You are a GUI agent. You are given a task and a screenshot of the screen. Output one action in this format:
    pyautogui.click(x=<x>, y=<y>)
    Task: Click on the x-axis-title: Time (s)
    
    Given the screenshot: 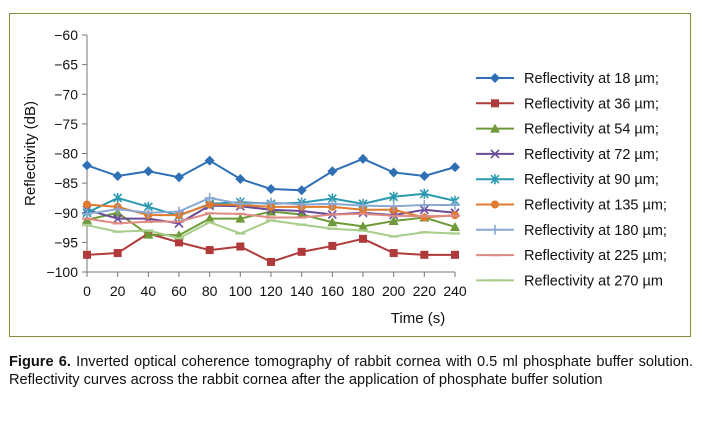 What is the action you would take?
    pyautogui.click(x=418, y=318)
    